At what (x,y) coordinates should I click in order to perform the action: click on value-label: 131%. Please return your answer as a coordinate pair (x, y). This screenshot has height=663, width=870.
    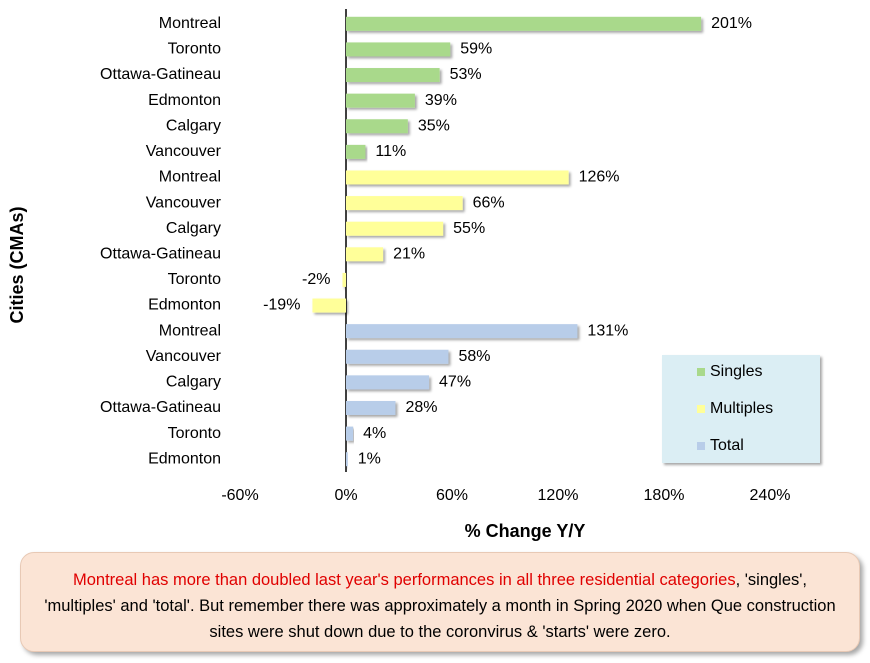
    Looking at the image, I should click on (607, 330).